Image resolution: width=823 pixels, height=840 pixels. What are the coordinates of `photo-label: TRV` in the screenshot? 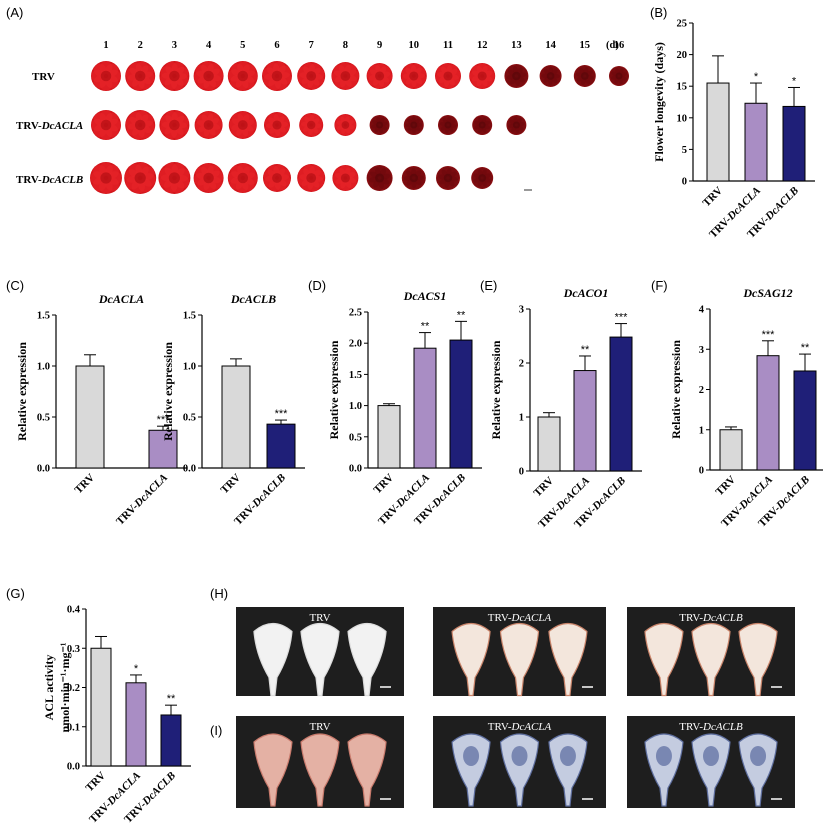 It's located at (319, 618).